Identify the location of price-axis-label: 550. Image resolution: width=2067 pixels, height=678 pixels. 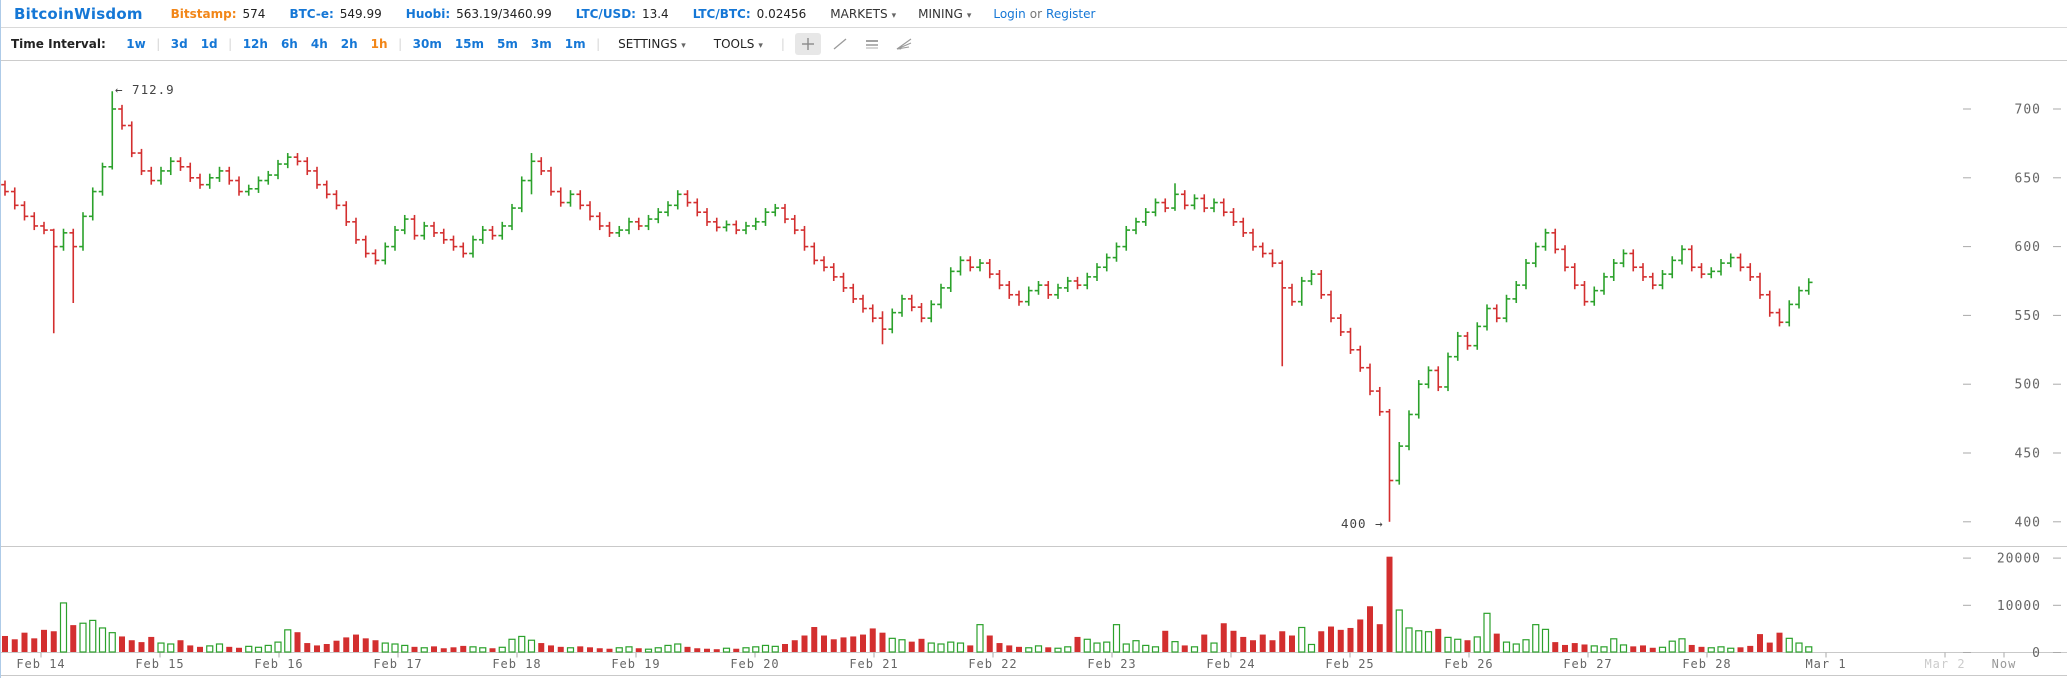
(2028, 316).